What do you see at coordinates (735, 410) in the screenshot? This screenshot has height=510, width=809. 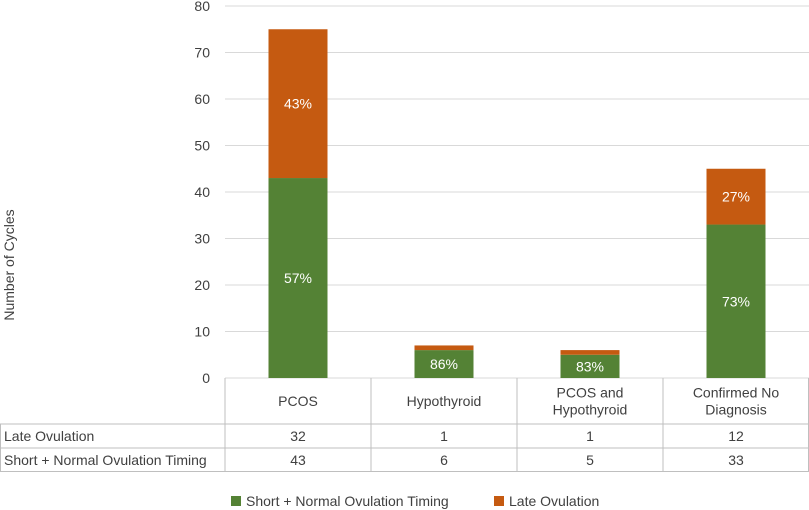 I see `x-category-label: Diagnosis` at bounding box center [735, 410].